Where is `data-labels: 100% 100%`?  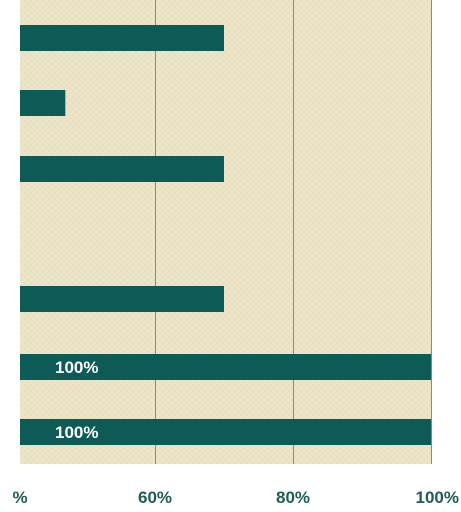 data-labels: 100% 100% is located at coordinates (76, 400).